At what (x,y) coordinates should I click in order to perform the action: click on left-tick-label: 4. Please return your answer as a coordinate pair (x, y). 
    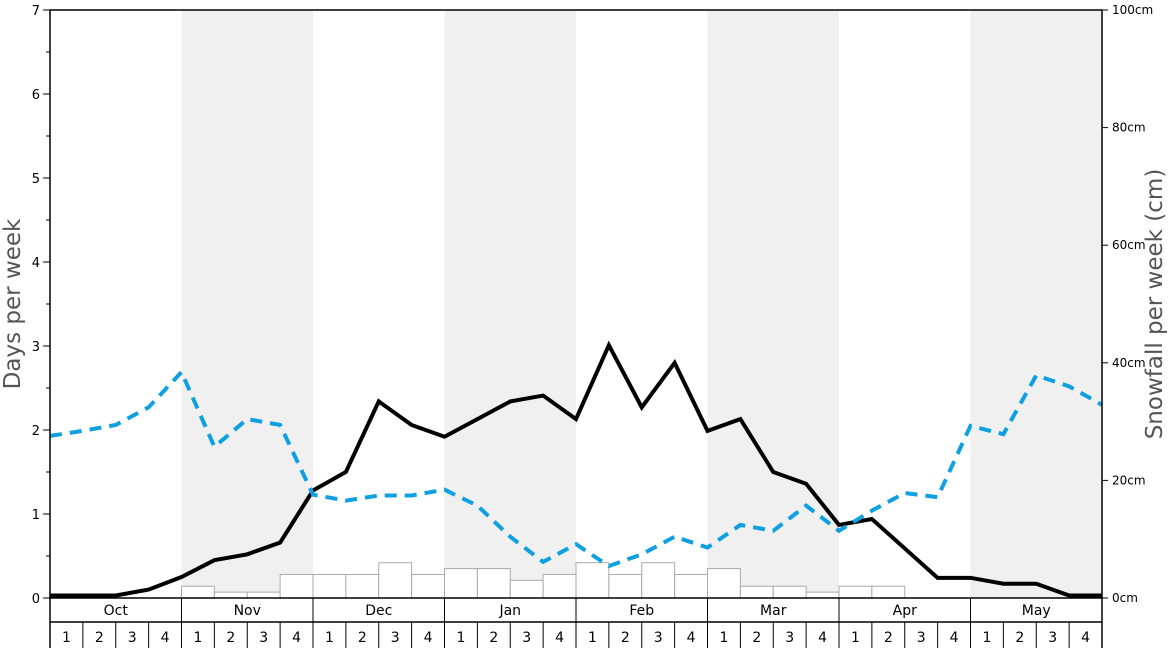
    Looking at the image, I should click on (36, 263).